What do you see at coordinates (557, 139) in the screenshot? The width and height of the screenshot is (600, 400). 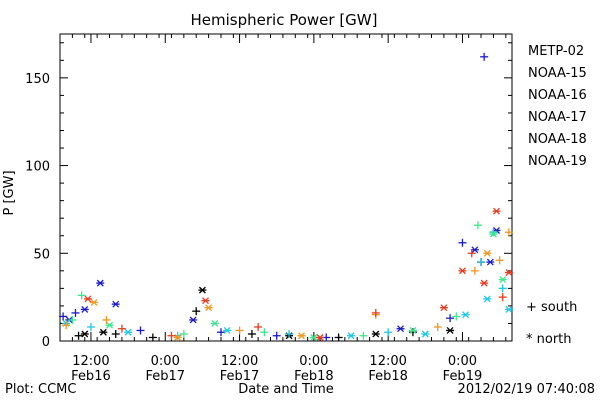 I see `legend-item: NOAA-18` at bounding box center [557, 139].